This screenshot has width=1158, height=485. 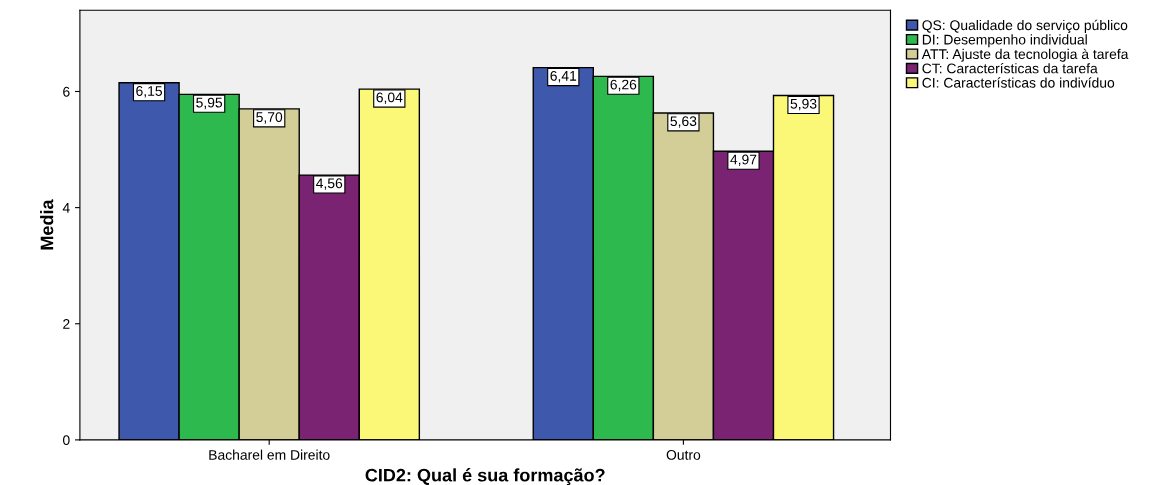 I want to click on x-axis-title: CID2: Qual é sua formação?, so click(x=485, y=476).